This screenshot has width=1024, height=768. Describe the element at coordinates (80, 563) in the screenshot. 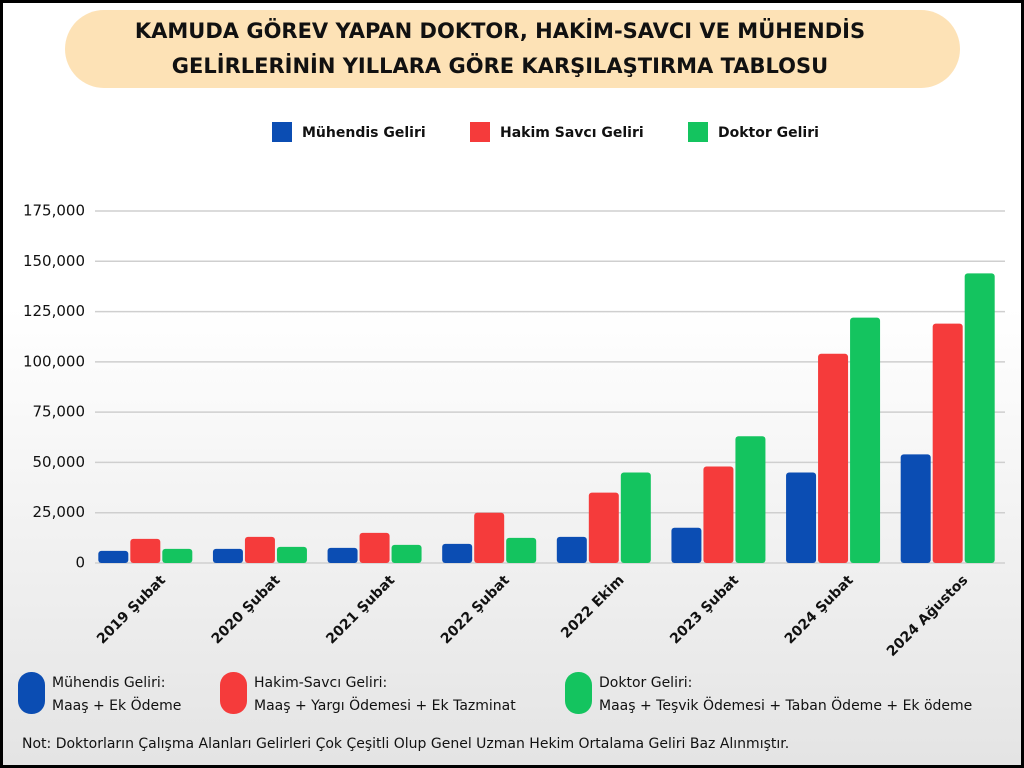

I see `y-tick-label: 0` at that location.